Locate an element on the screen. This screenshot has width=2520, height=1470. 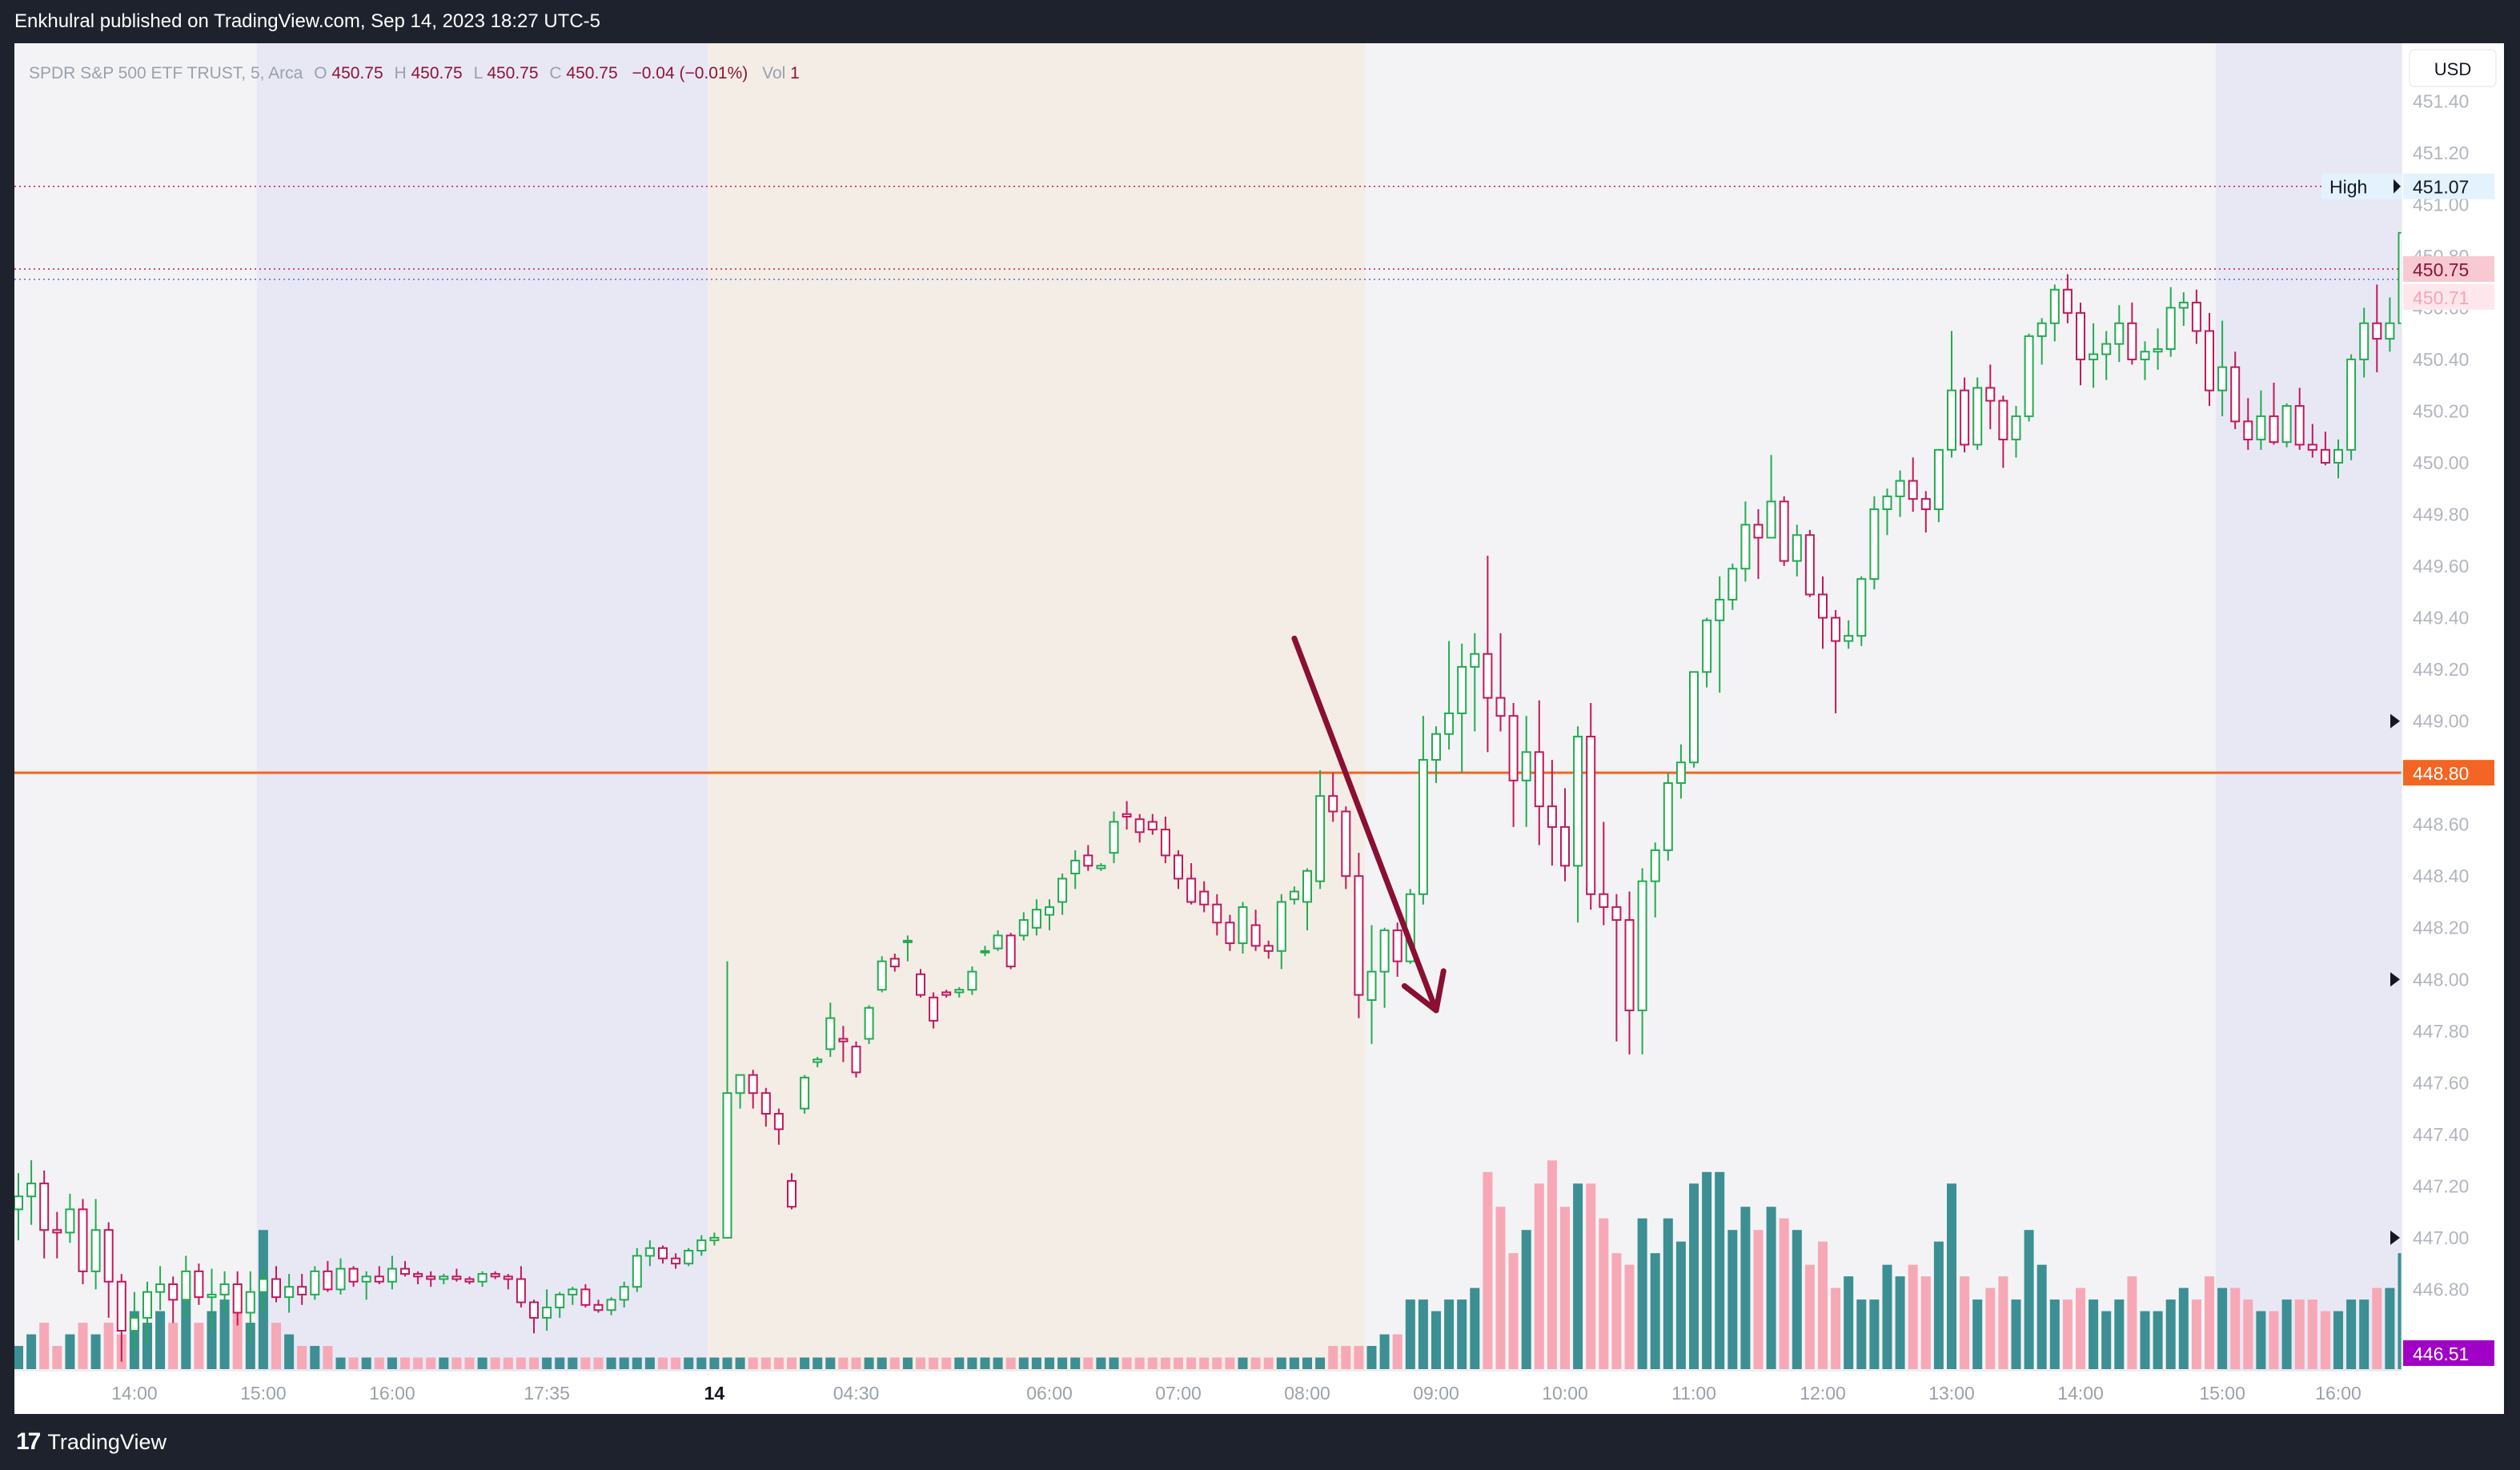
x-tick-label: 12:00 is located at coordinates (1823, 1393).